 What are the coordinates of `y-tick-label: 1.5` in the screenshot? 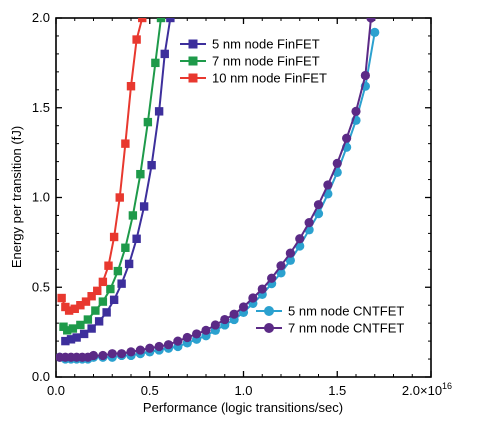 It's located at (41, 107).